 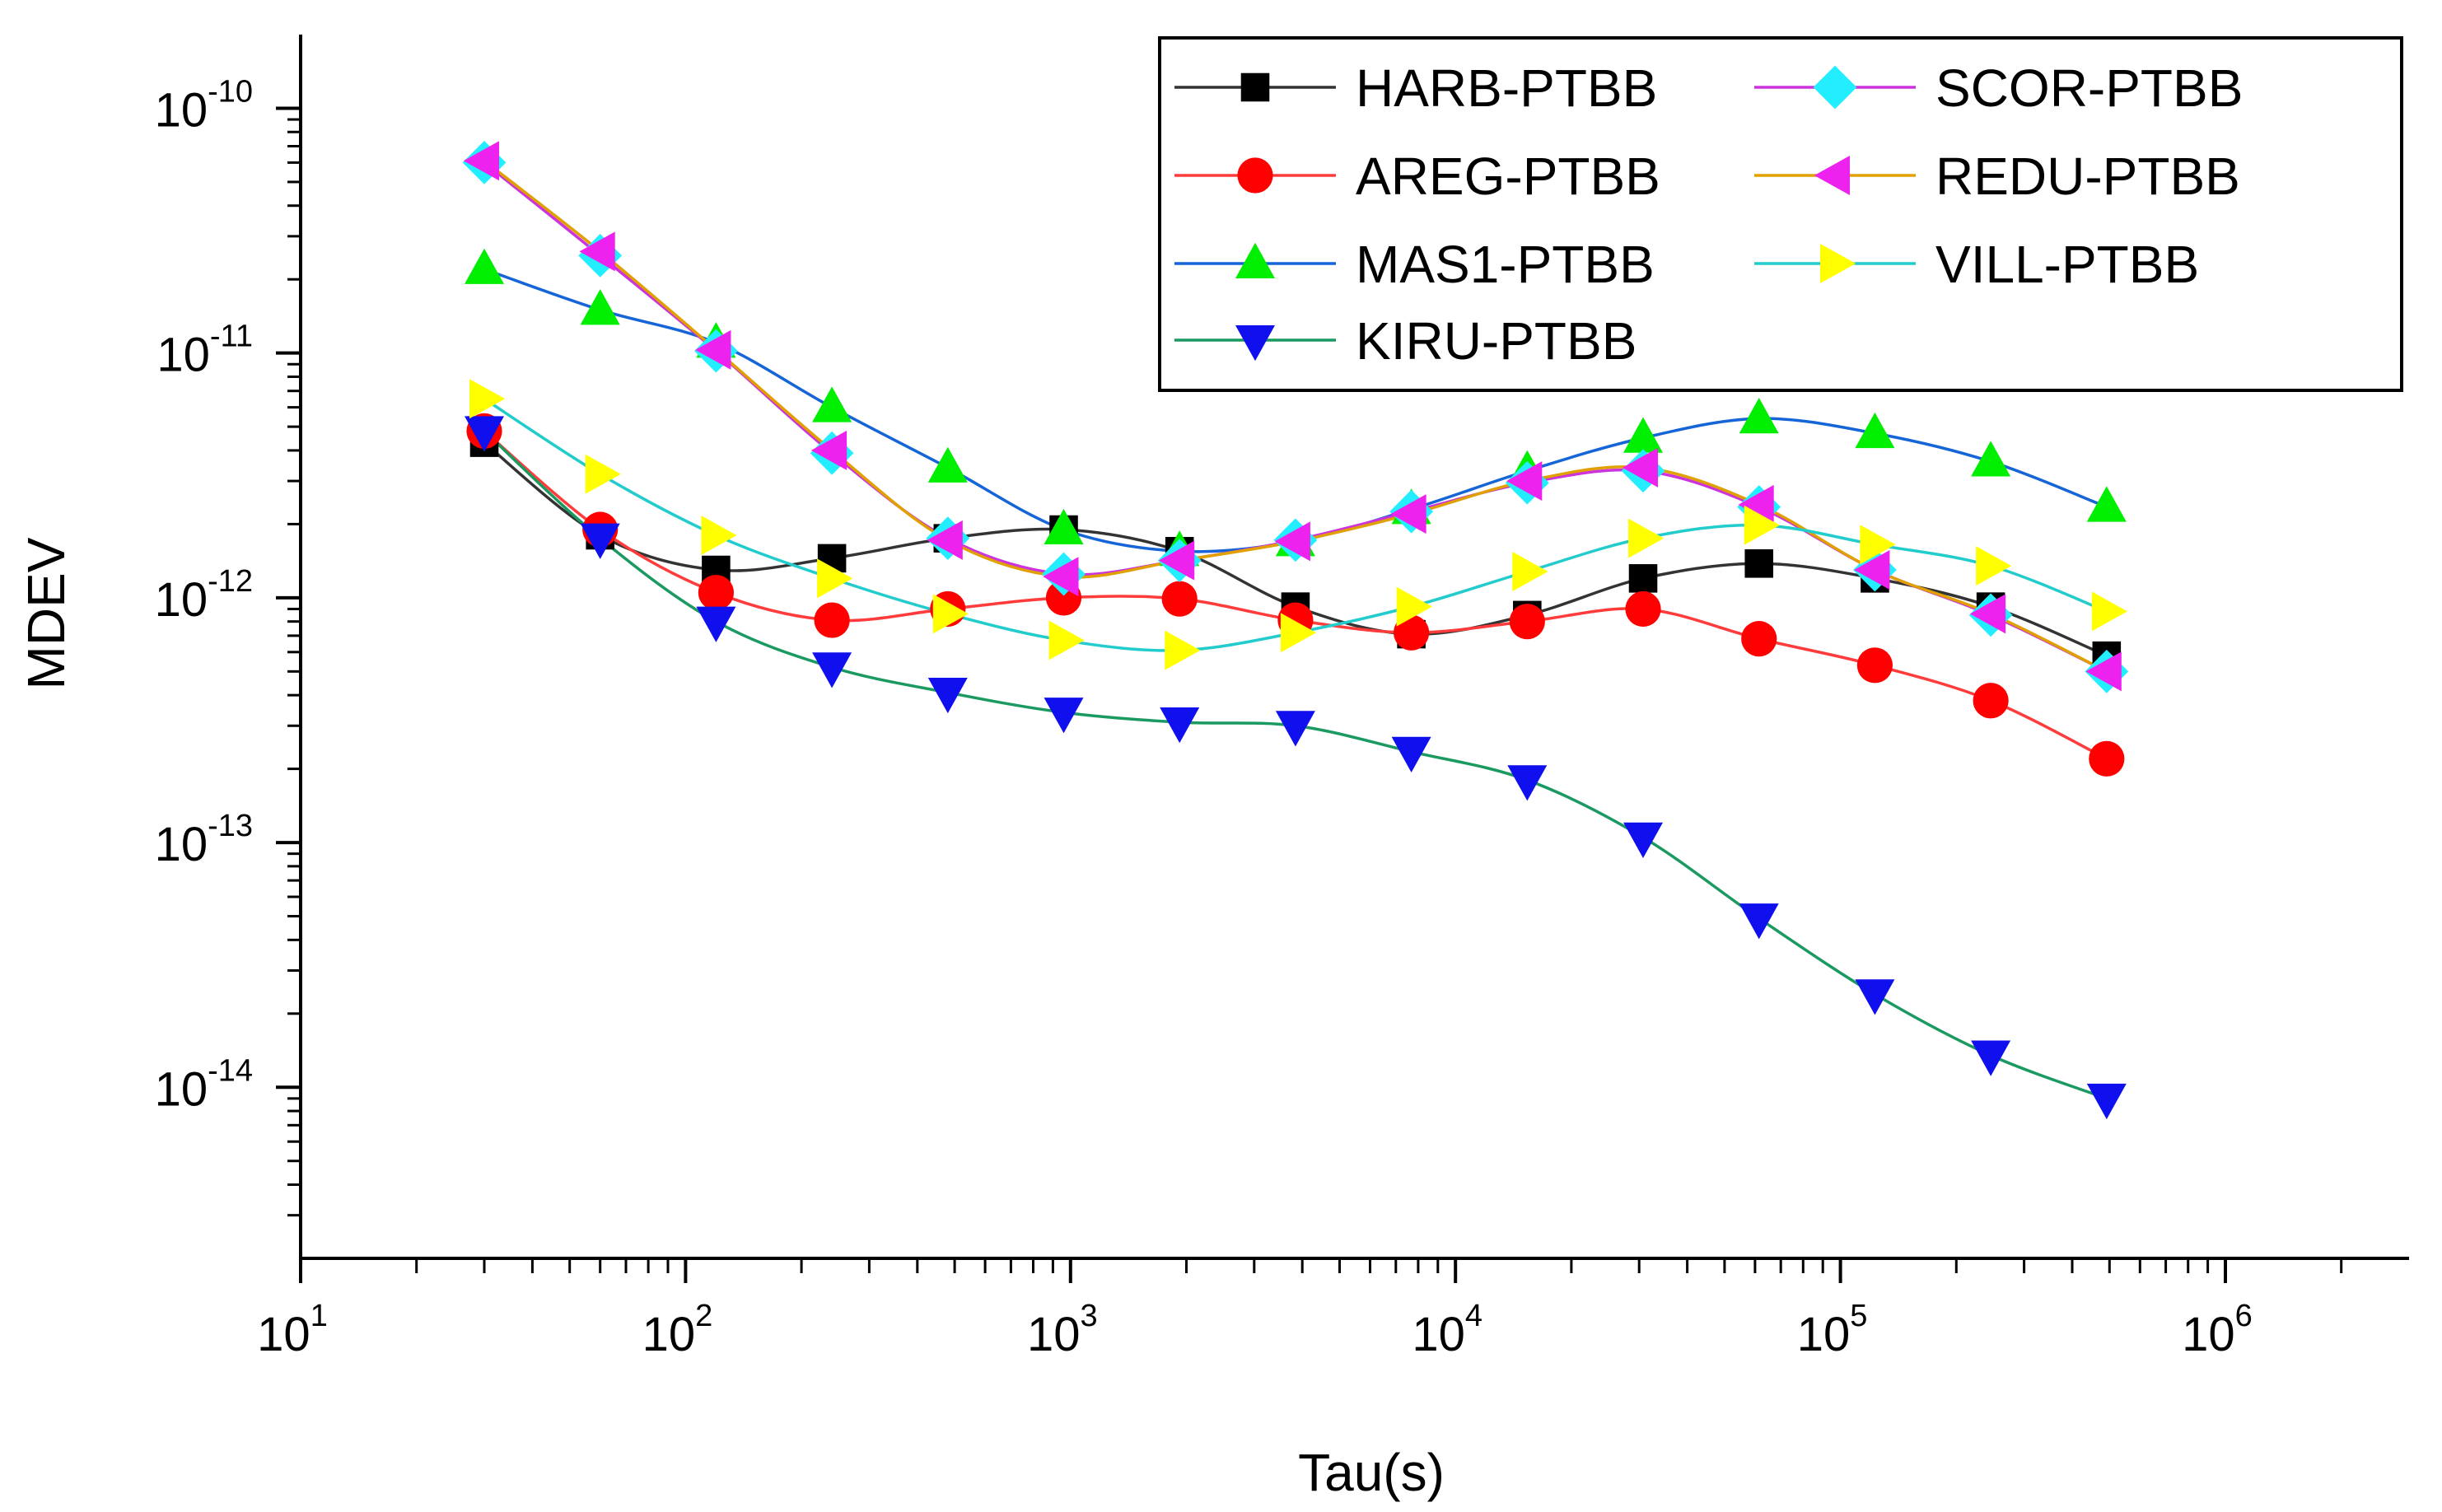 What do you see at coordinates (1255, 87) in the screenshot?
I see `legend-marker-harb-ptbb` at bounding box center [1255, 87].